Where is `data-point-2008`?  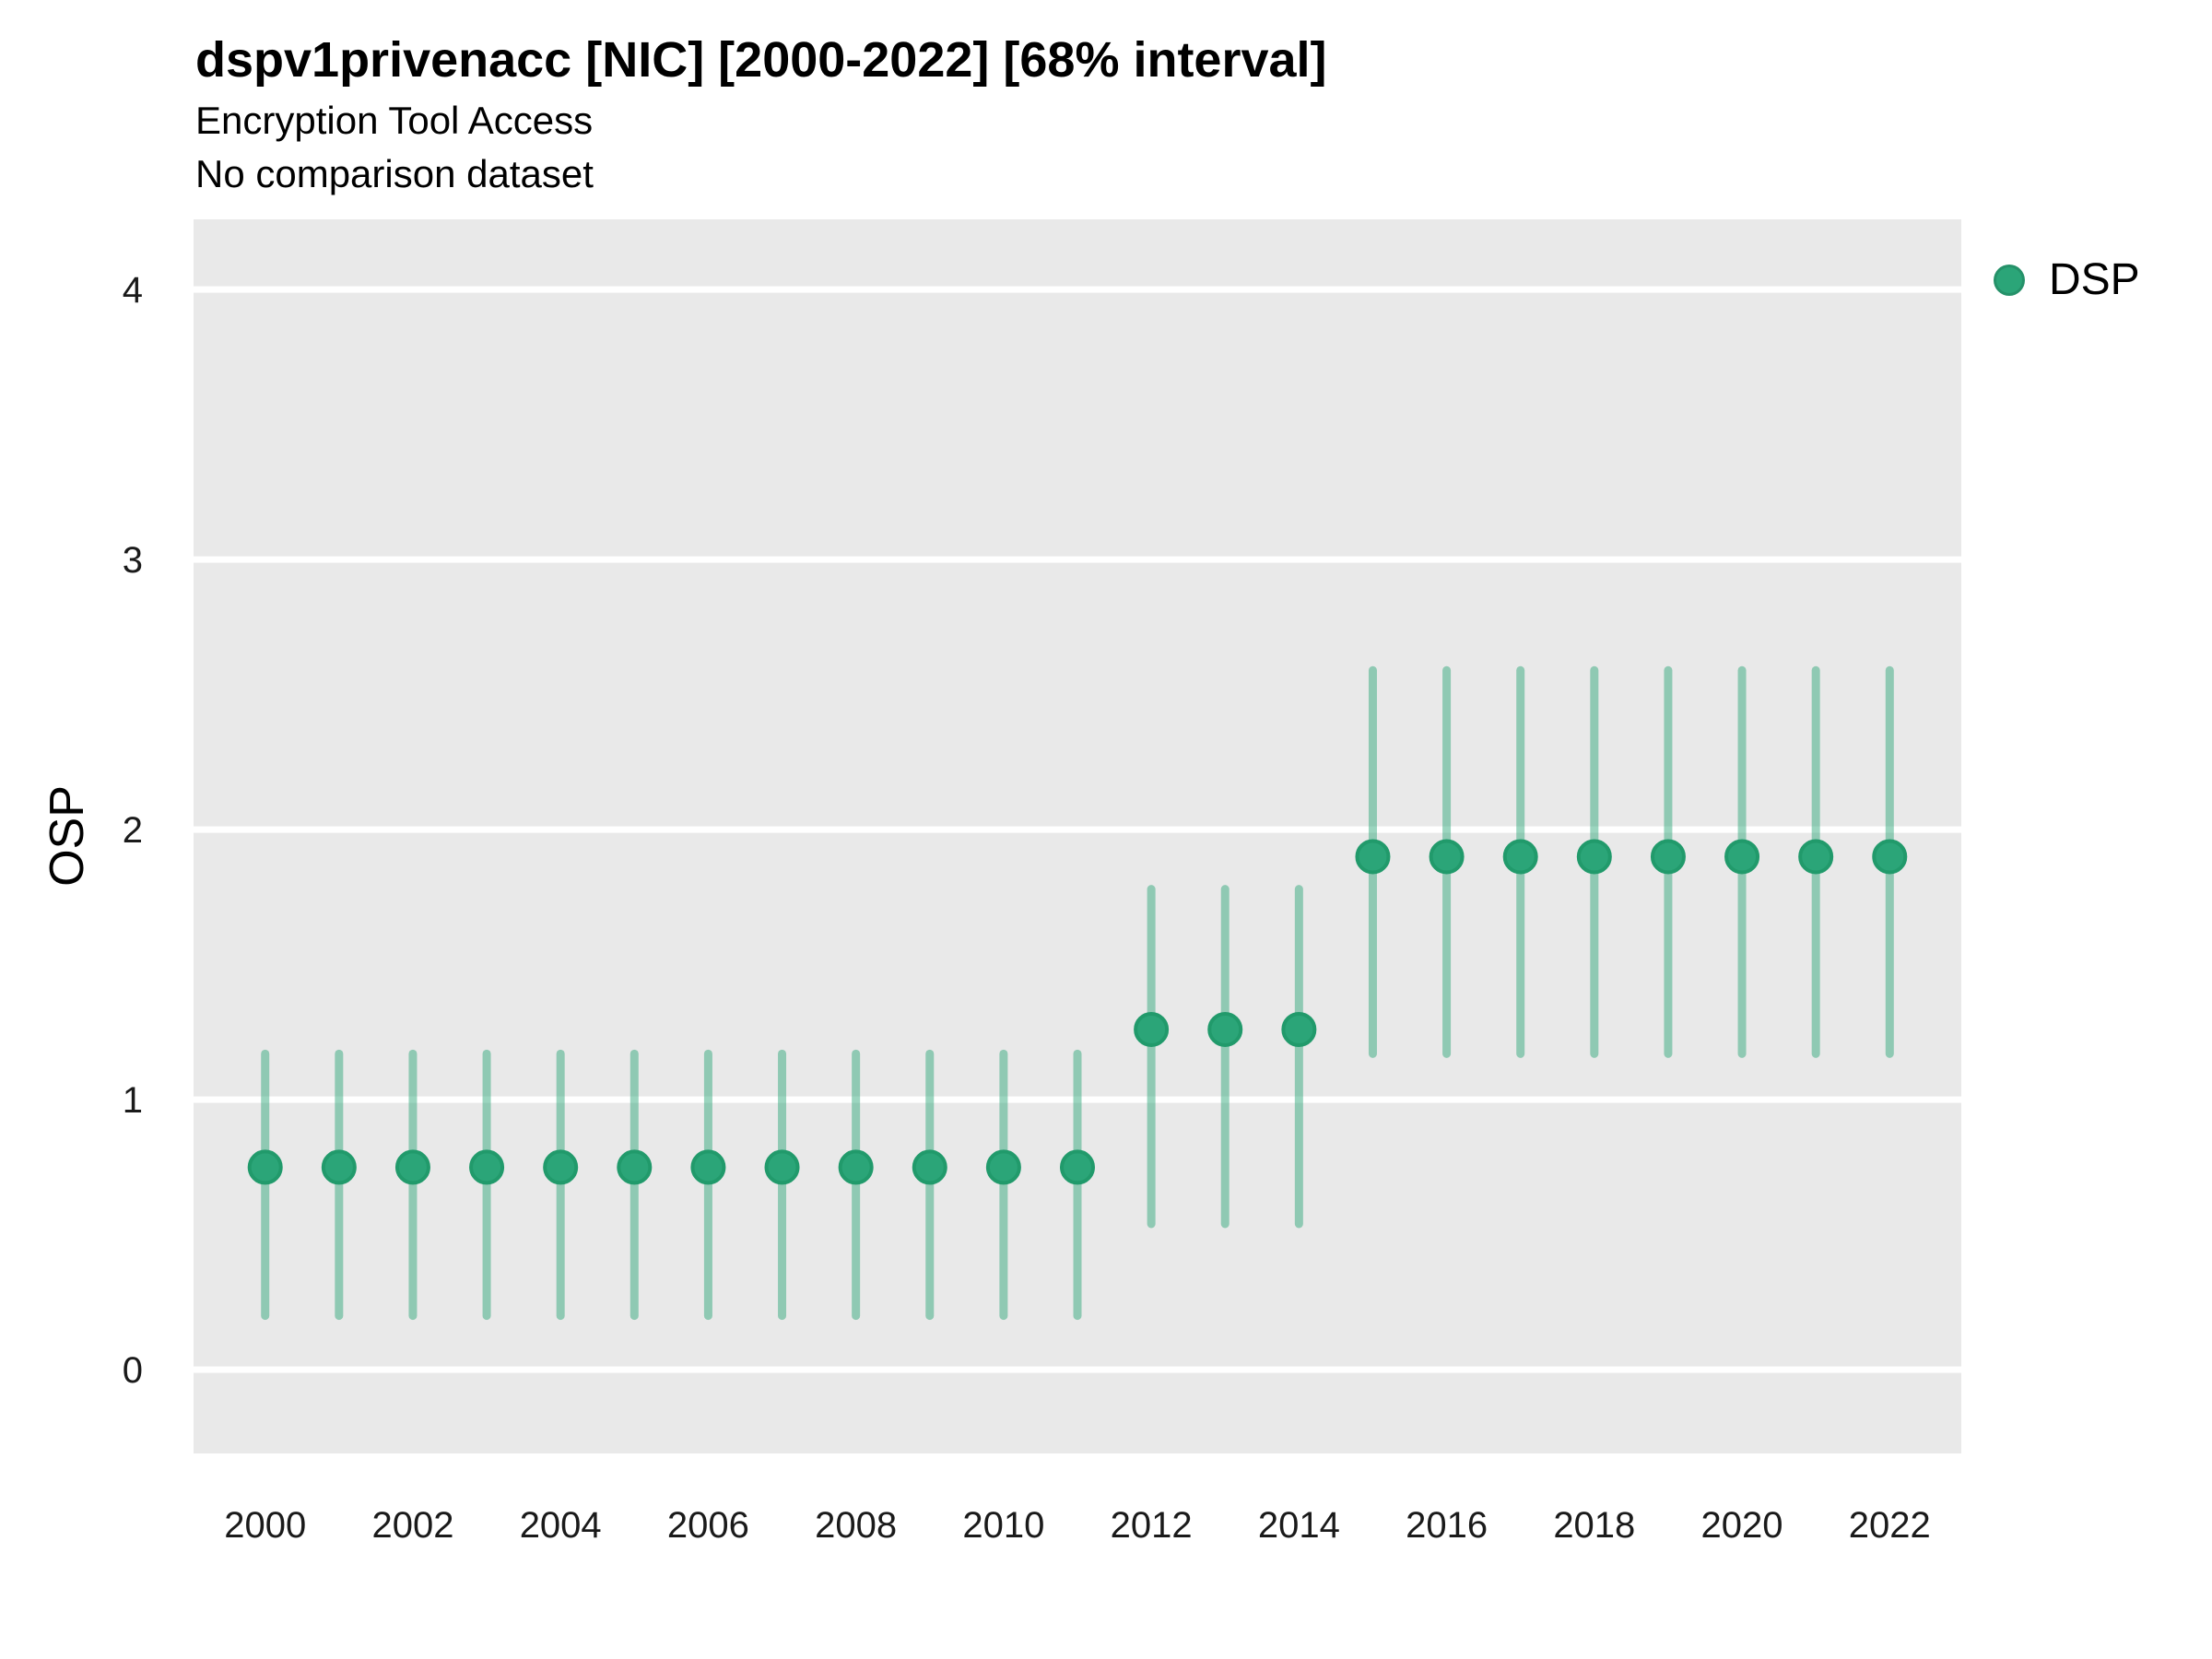 data-point-2008 is located at coordinates (856, 1167).